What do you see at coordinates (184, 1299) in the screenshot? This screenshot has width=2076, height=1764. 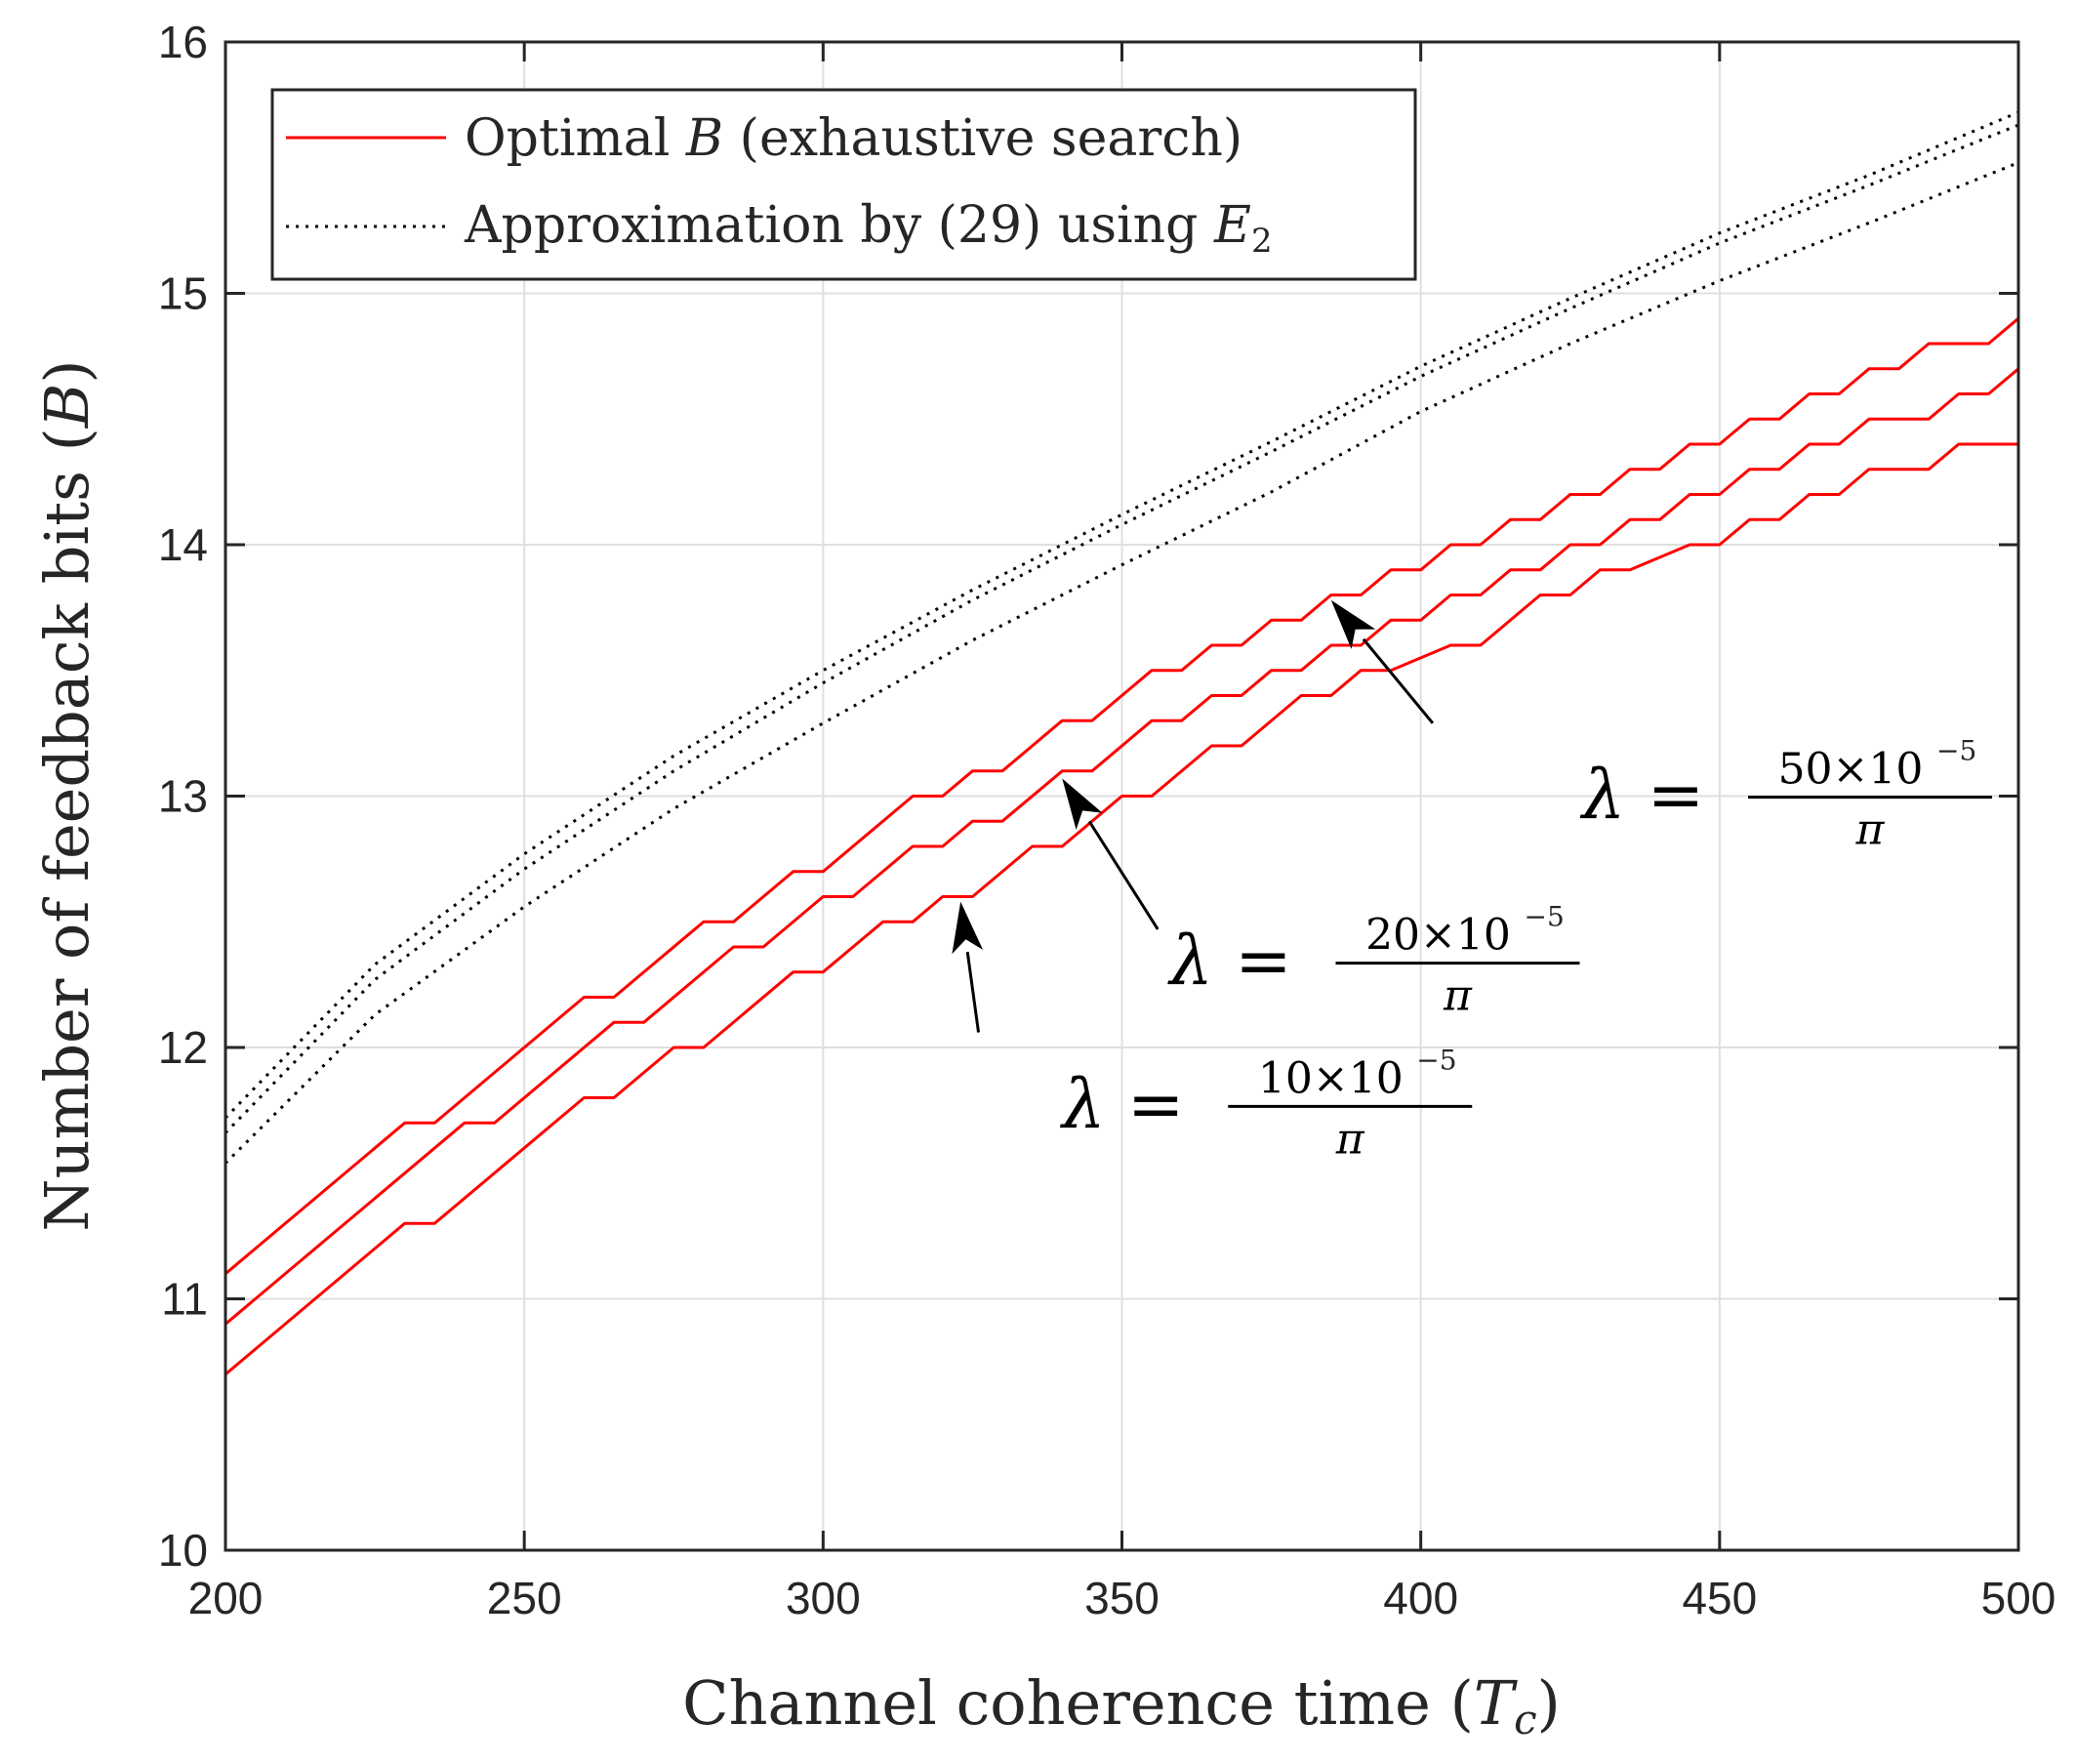 I see `y-tick-label: 11` at bounding box center [184, 1299].